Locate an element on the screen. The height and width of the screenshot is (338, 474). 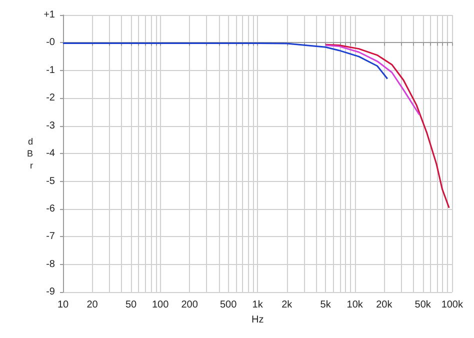
x-tick-label: 20k is located at coordinates (385, 305).